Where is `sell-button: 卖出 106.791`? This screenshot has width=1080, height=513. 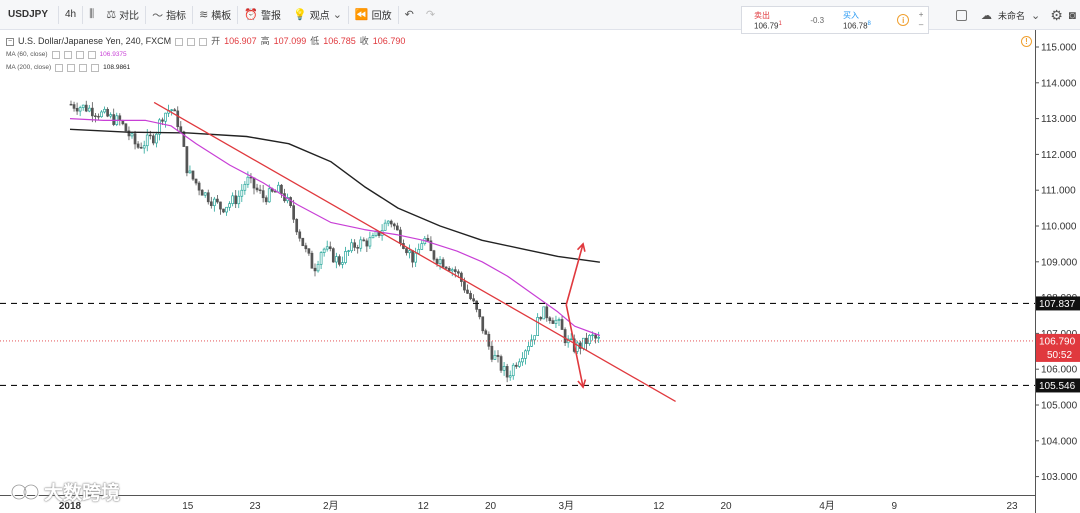 sell-button: 卖出 106.791 is located at coordinates (772, 20).